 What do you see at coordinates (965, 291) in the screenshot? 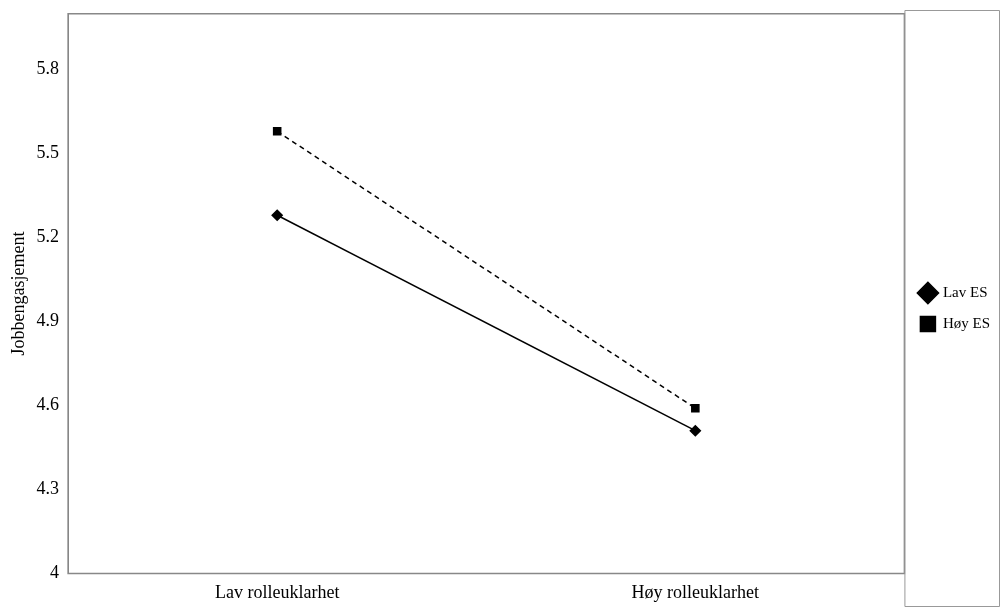
I see `legend-label: Lav ES` at bounding box center [965, 291].